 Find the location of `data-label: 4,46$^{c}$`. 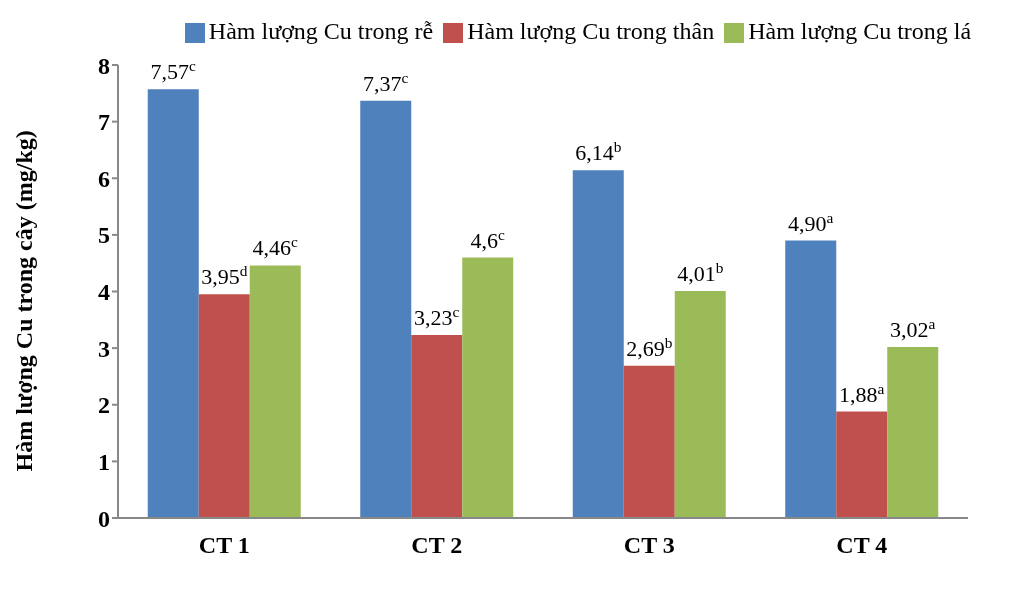

data-label: 4,46$^{c}$ is located at coordinates (275, 246).